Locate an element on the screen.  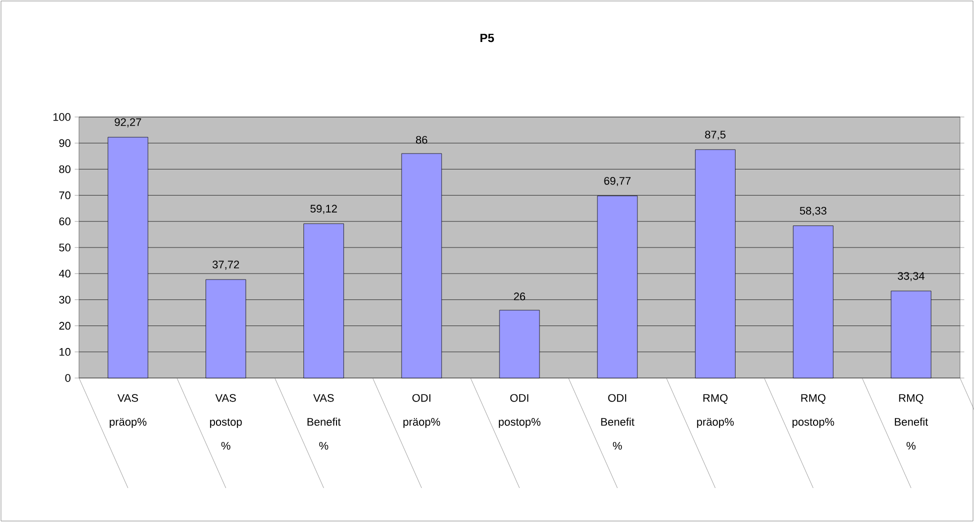
y-tick-label: 50 is located at coordinates (64, 248).